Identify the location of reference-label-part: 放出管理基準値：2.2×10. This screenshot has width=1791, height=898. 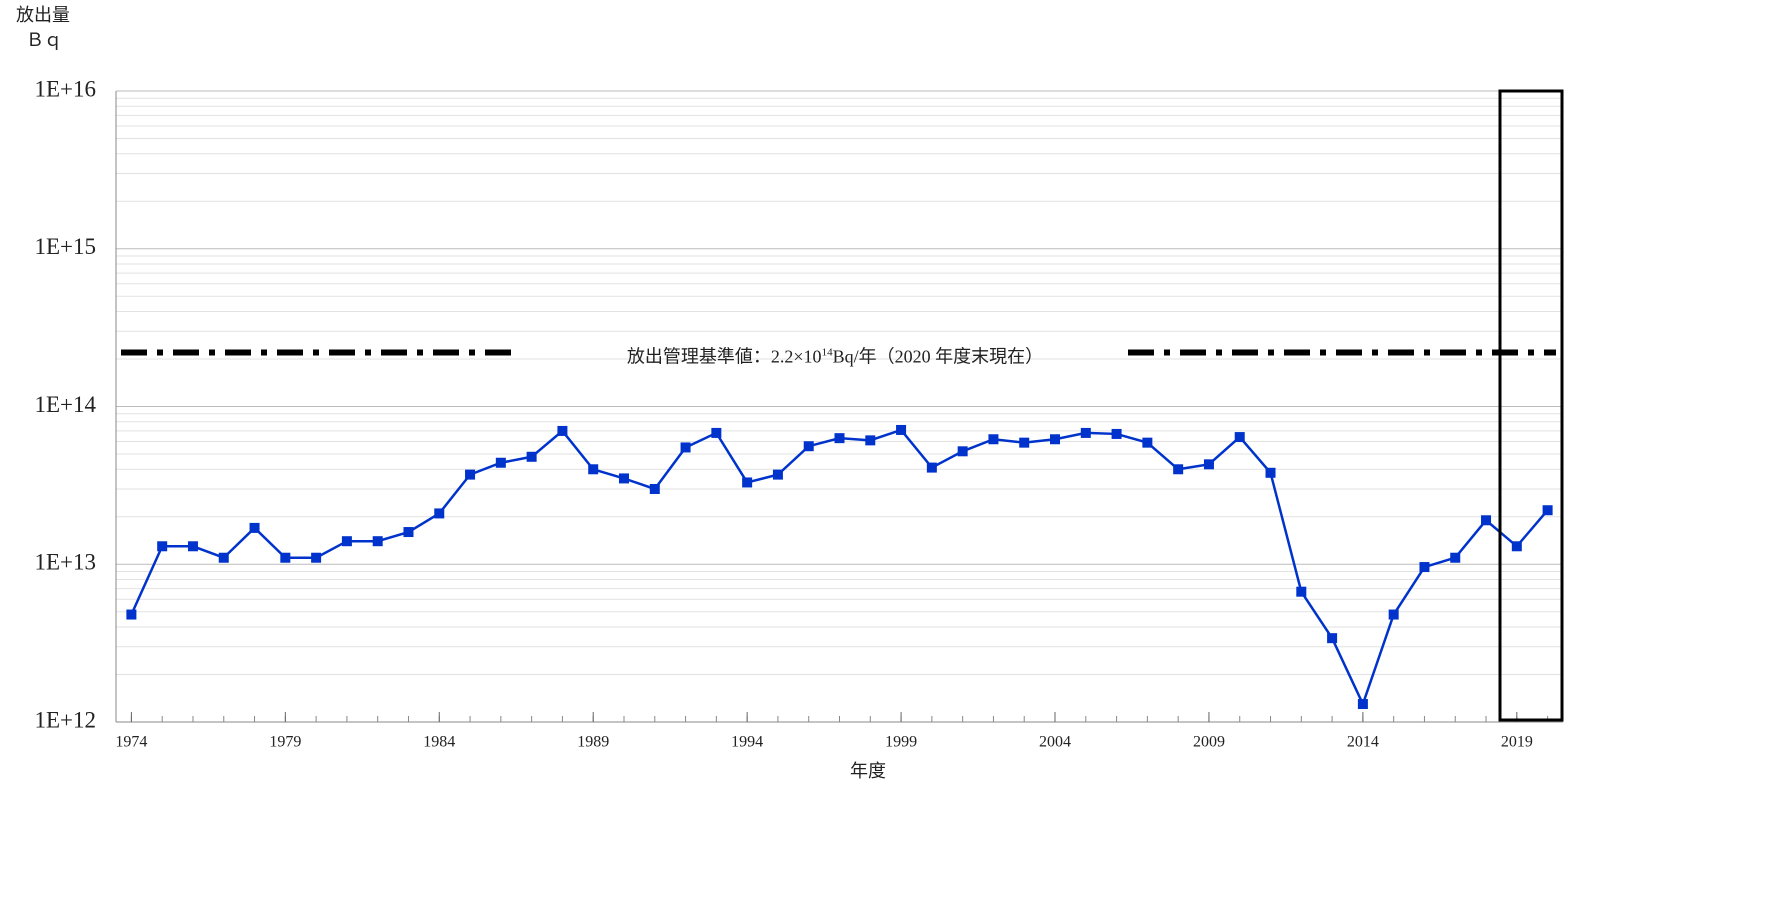
(724, 357).